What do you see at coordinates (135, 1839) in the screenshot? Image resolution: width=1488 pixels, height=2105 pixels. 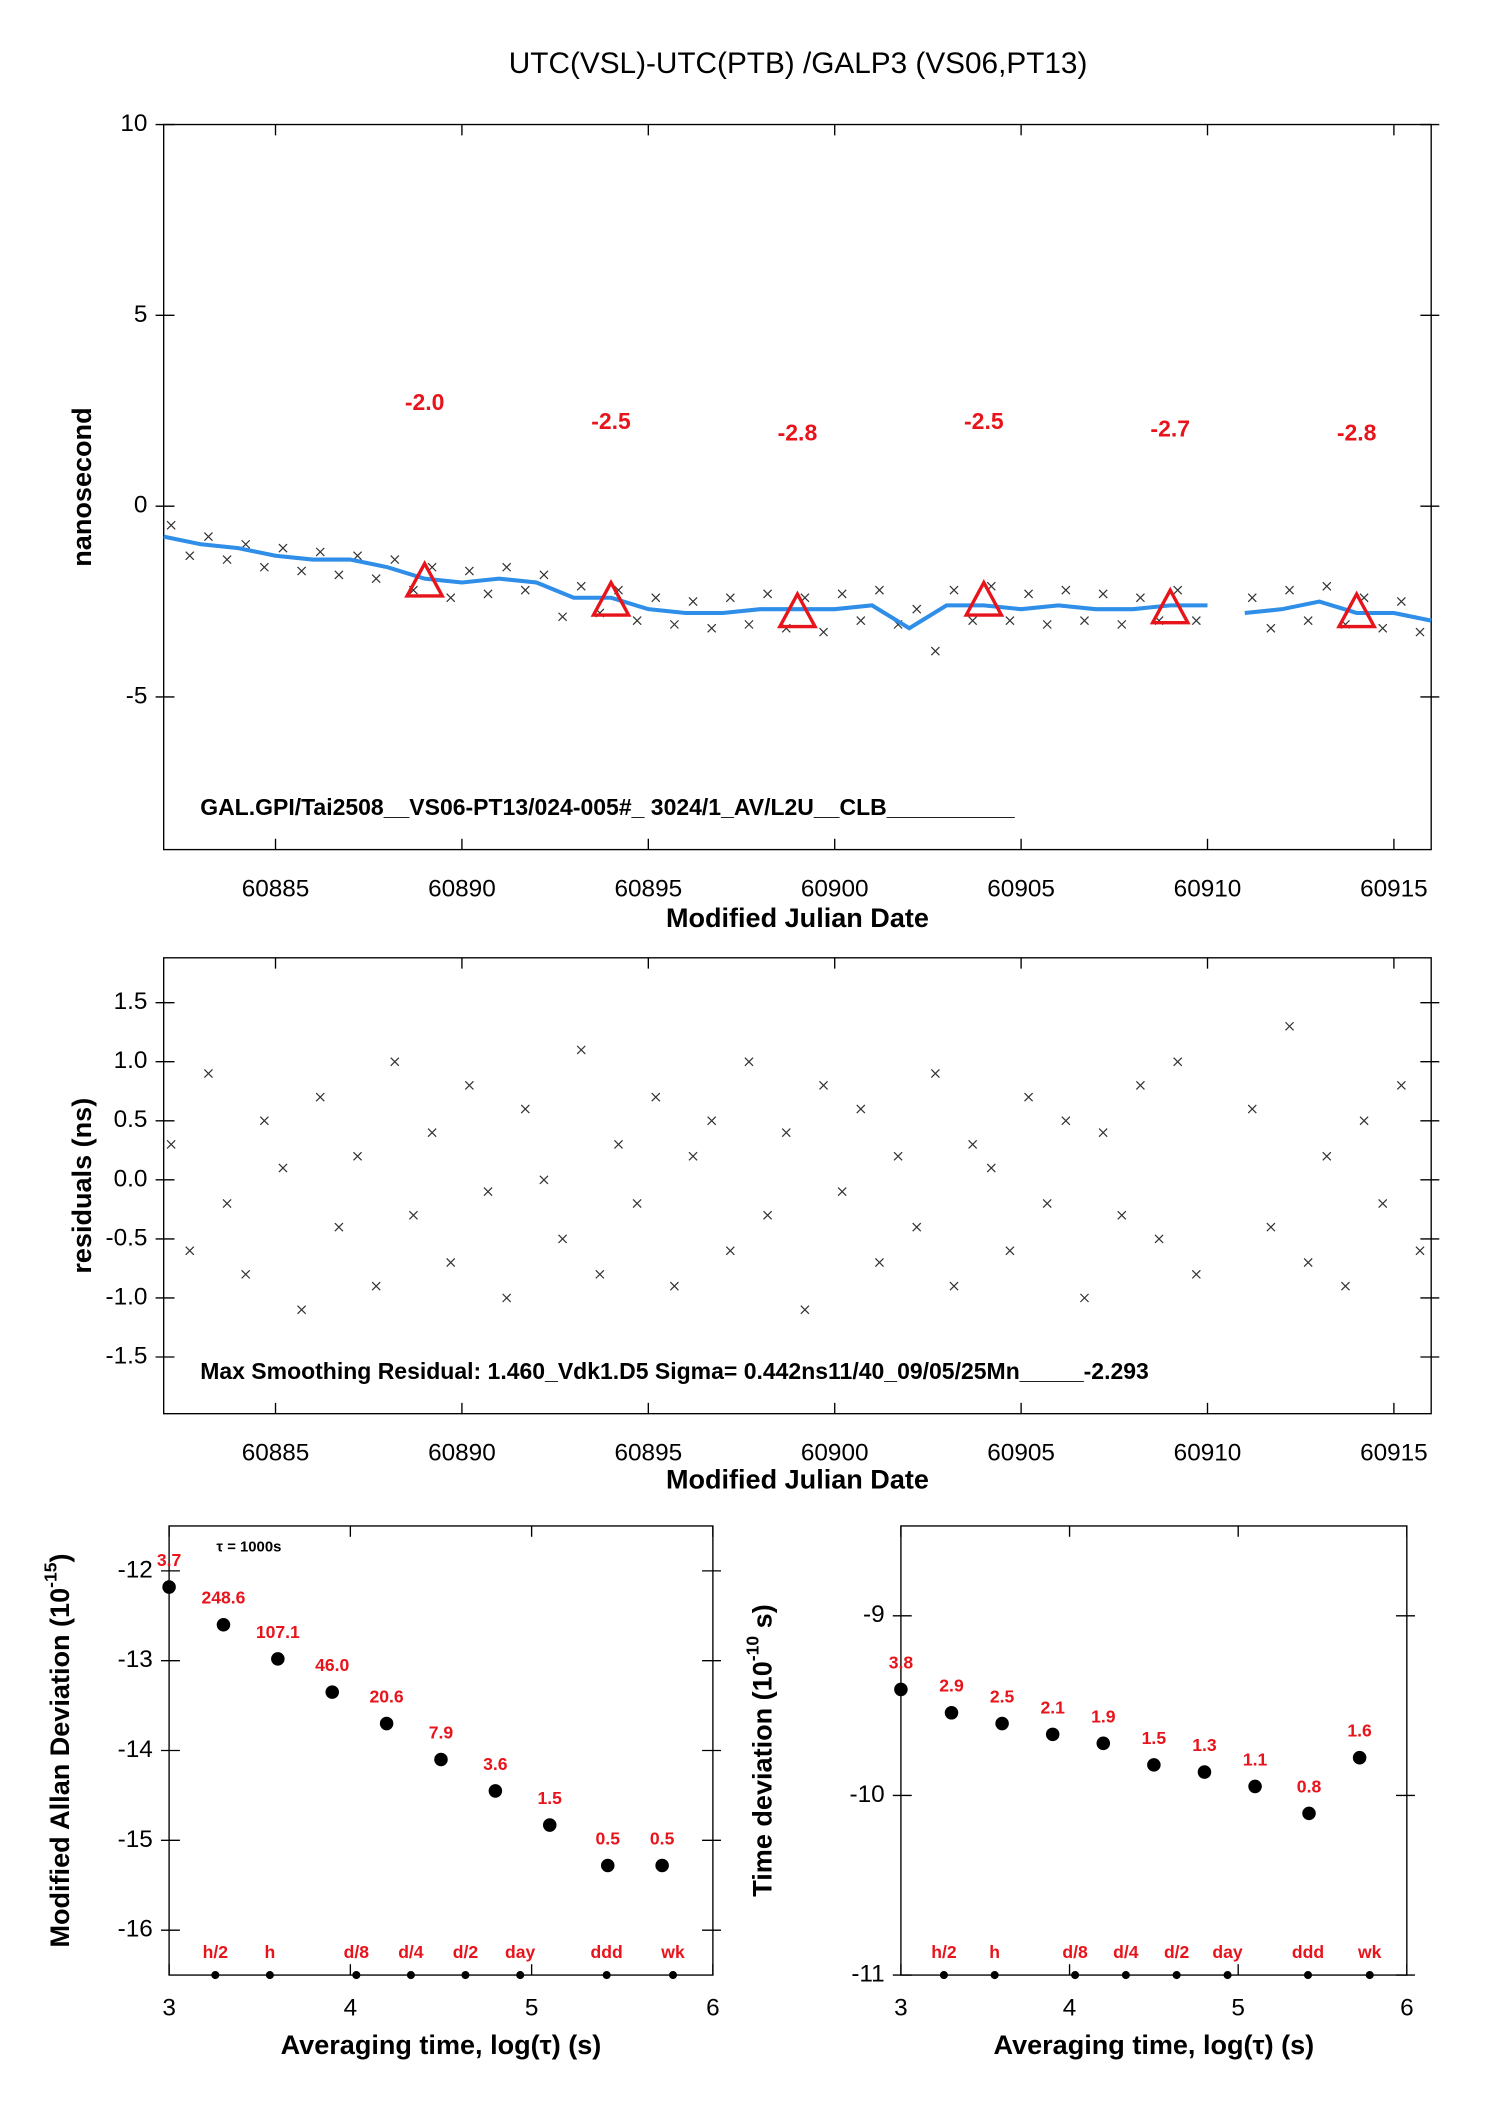 I see `y-tick-label: -15` at bounding box center [135, 1839].